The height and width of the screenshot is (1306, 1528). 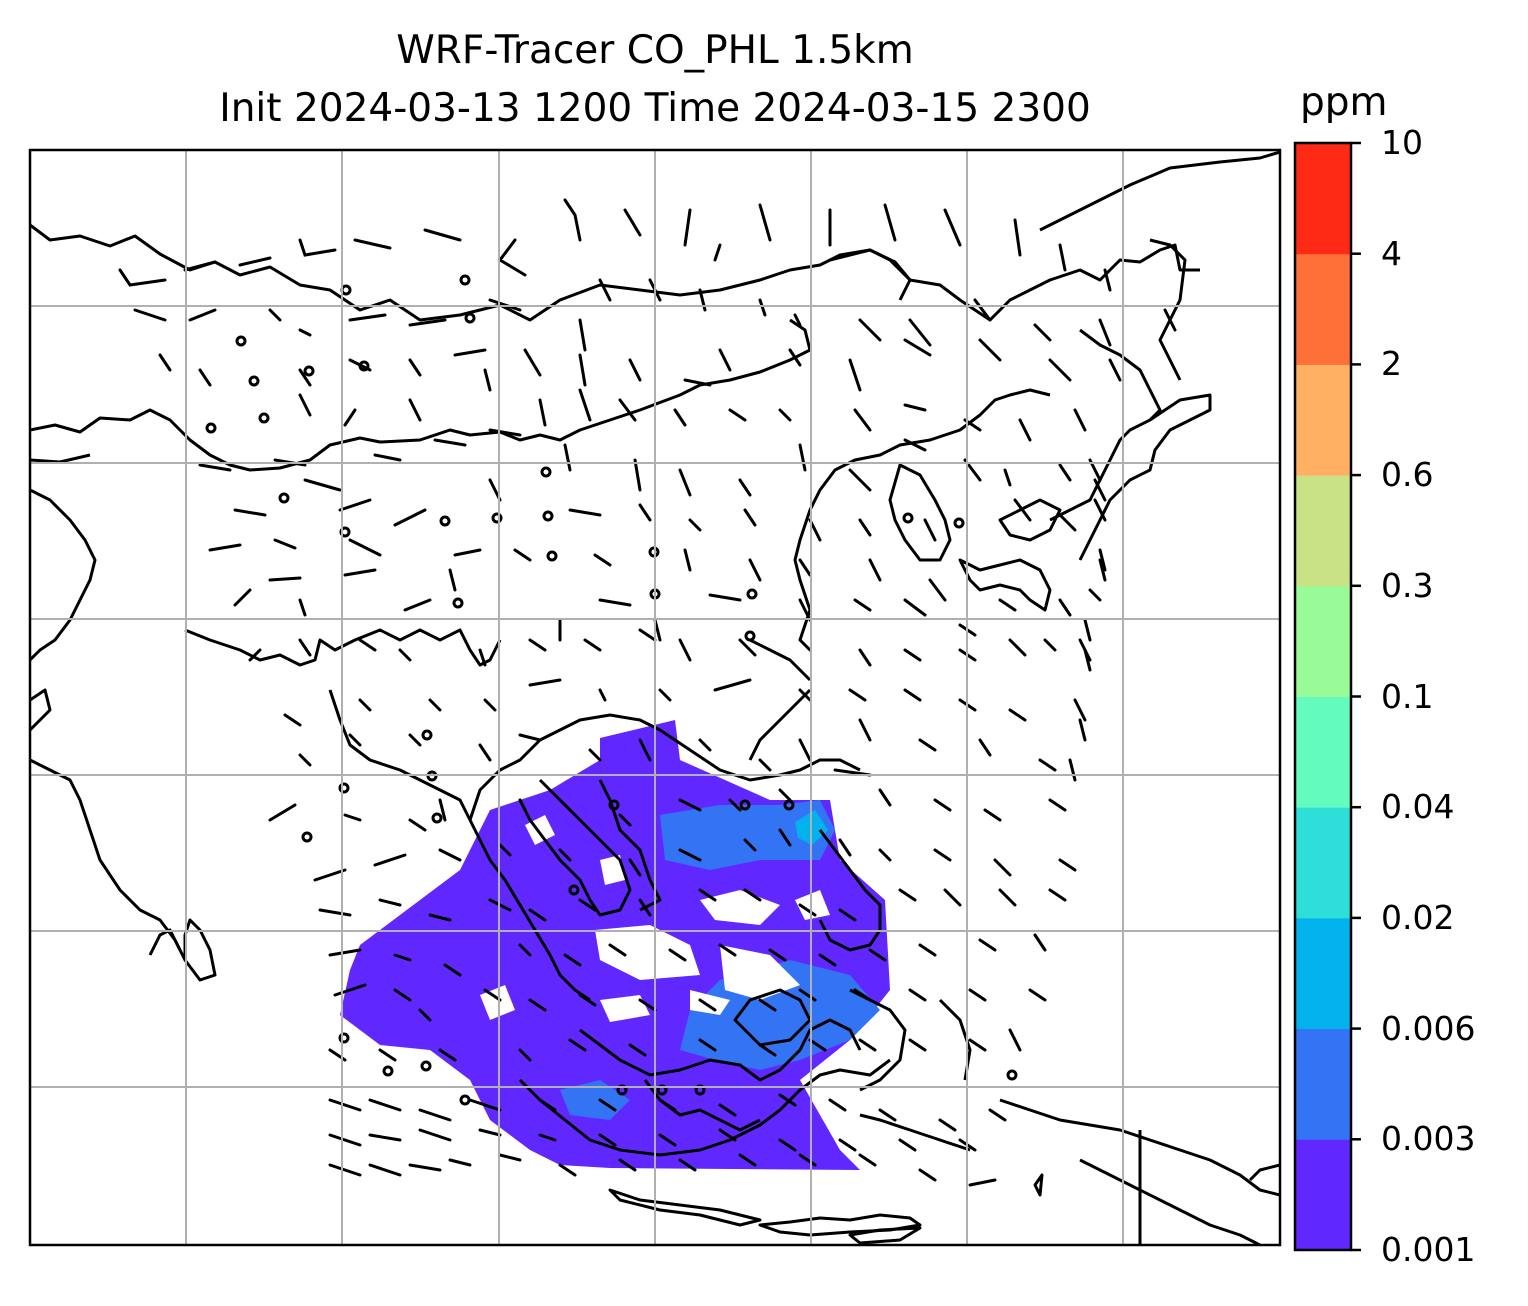 I want to click on colorbar-tick-label: 0.04, so click(x=1418, y=807).